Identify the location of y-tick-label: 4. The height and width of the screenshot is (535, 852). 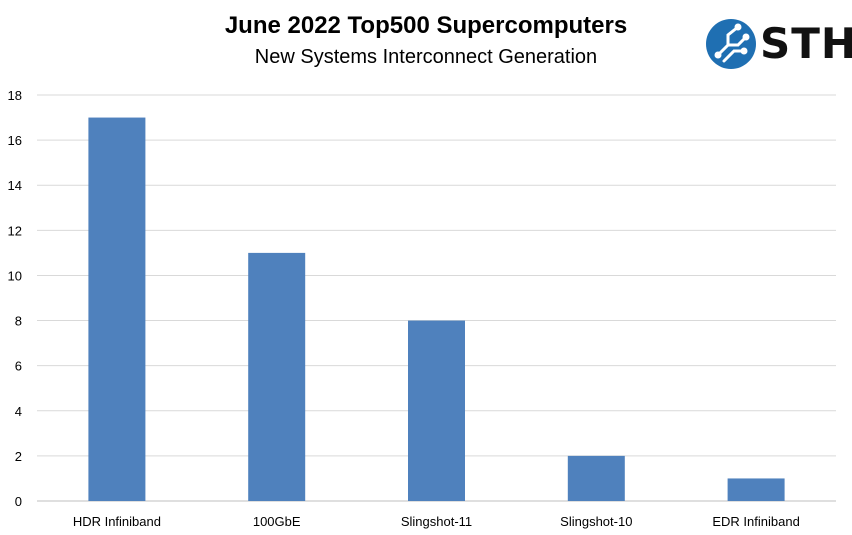
(18, 411).